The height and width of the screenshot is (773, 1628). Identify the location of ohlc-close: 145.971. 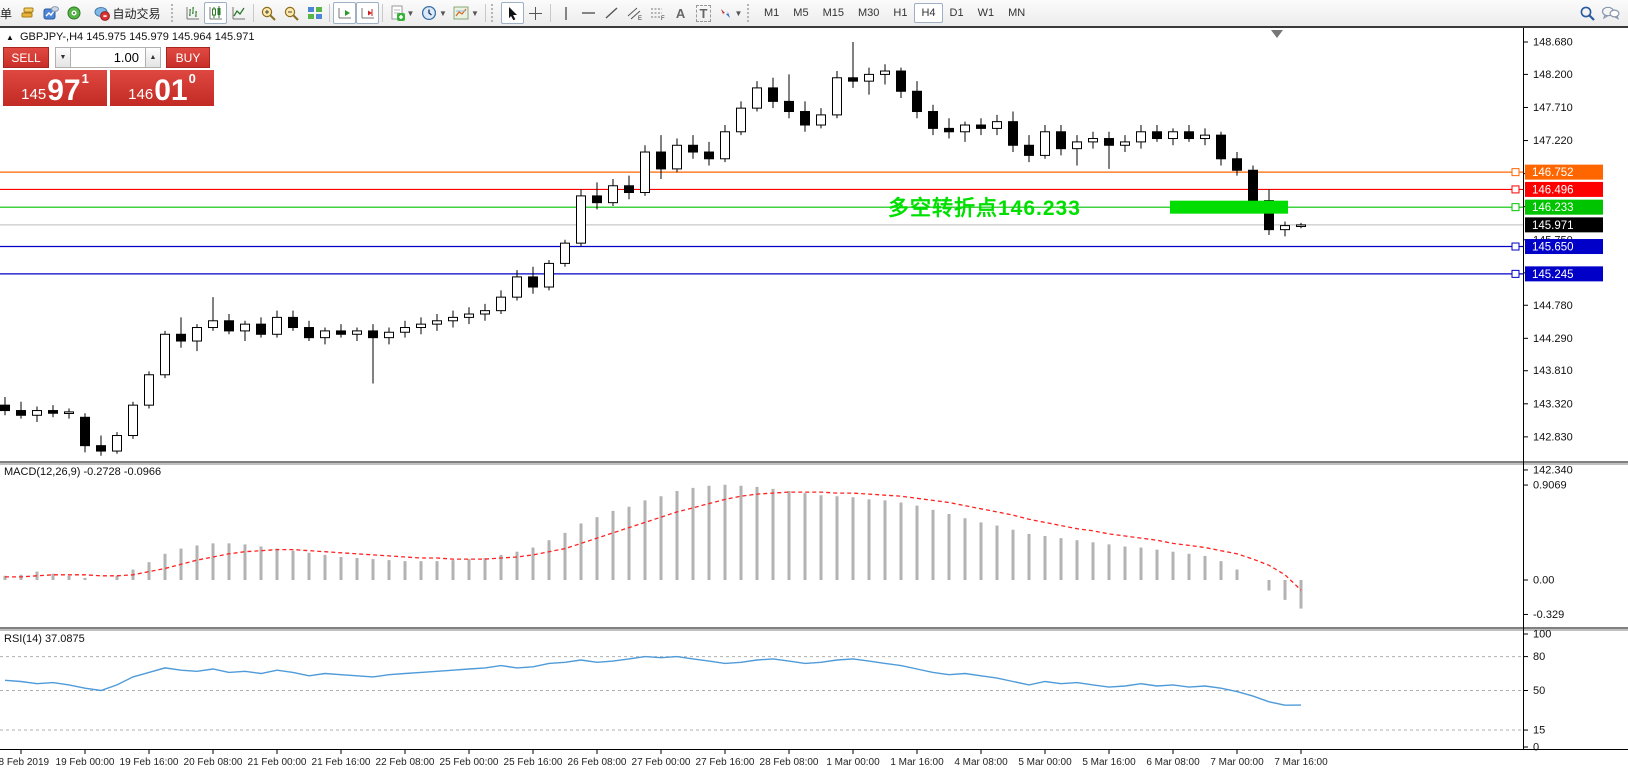
(234, 37).